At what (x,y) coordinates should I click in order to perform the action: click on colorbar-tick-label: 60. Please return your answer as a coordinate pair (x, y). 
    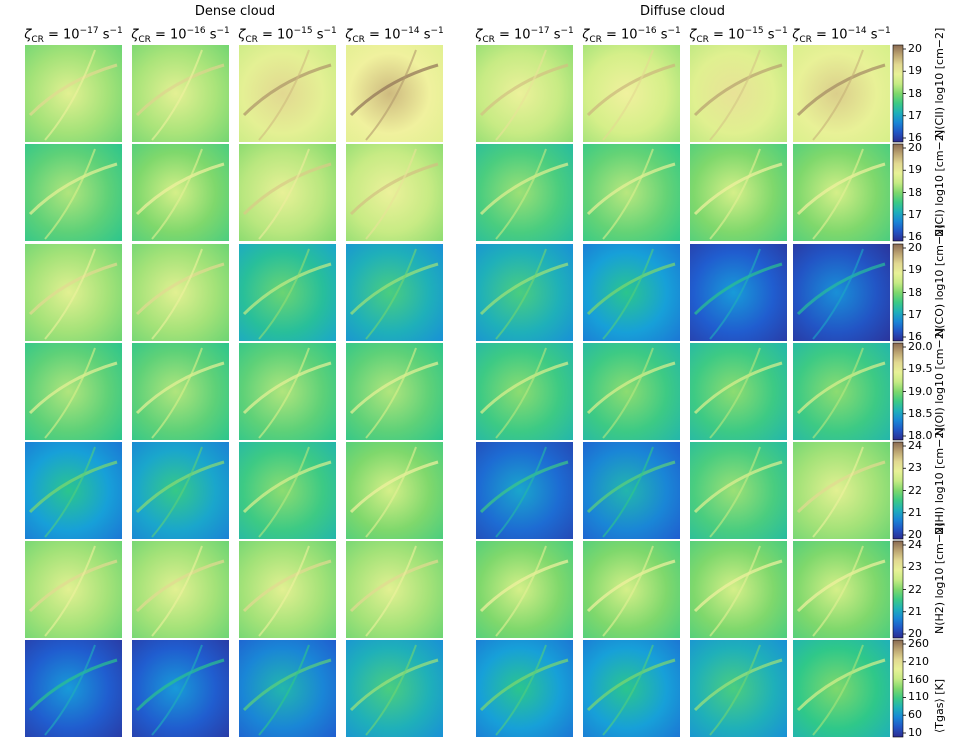
    Looking at the image, I should click on (915, 715).